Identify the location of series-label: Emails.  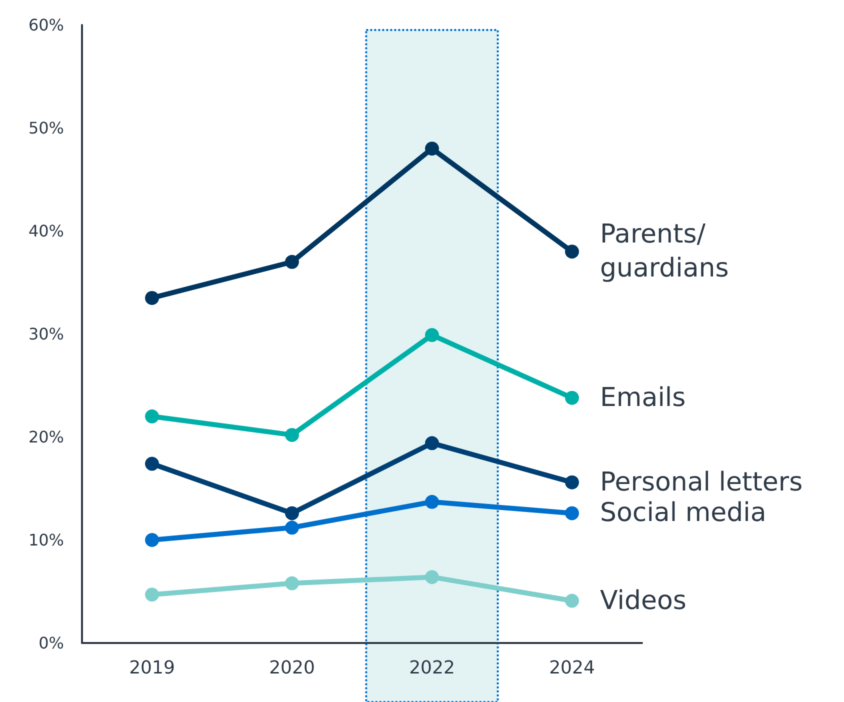
(643, 397).